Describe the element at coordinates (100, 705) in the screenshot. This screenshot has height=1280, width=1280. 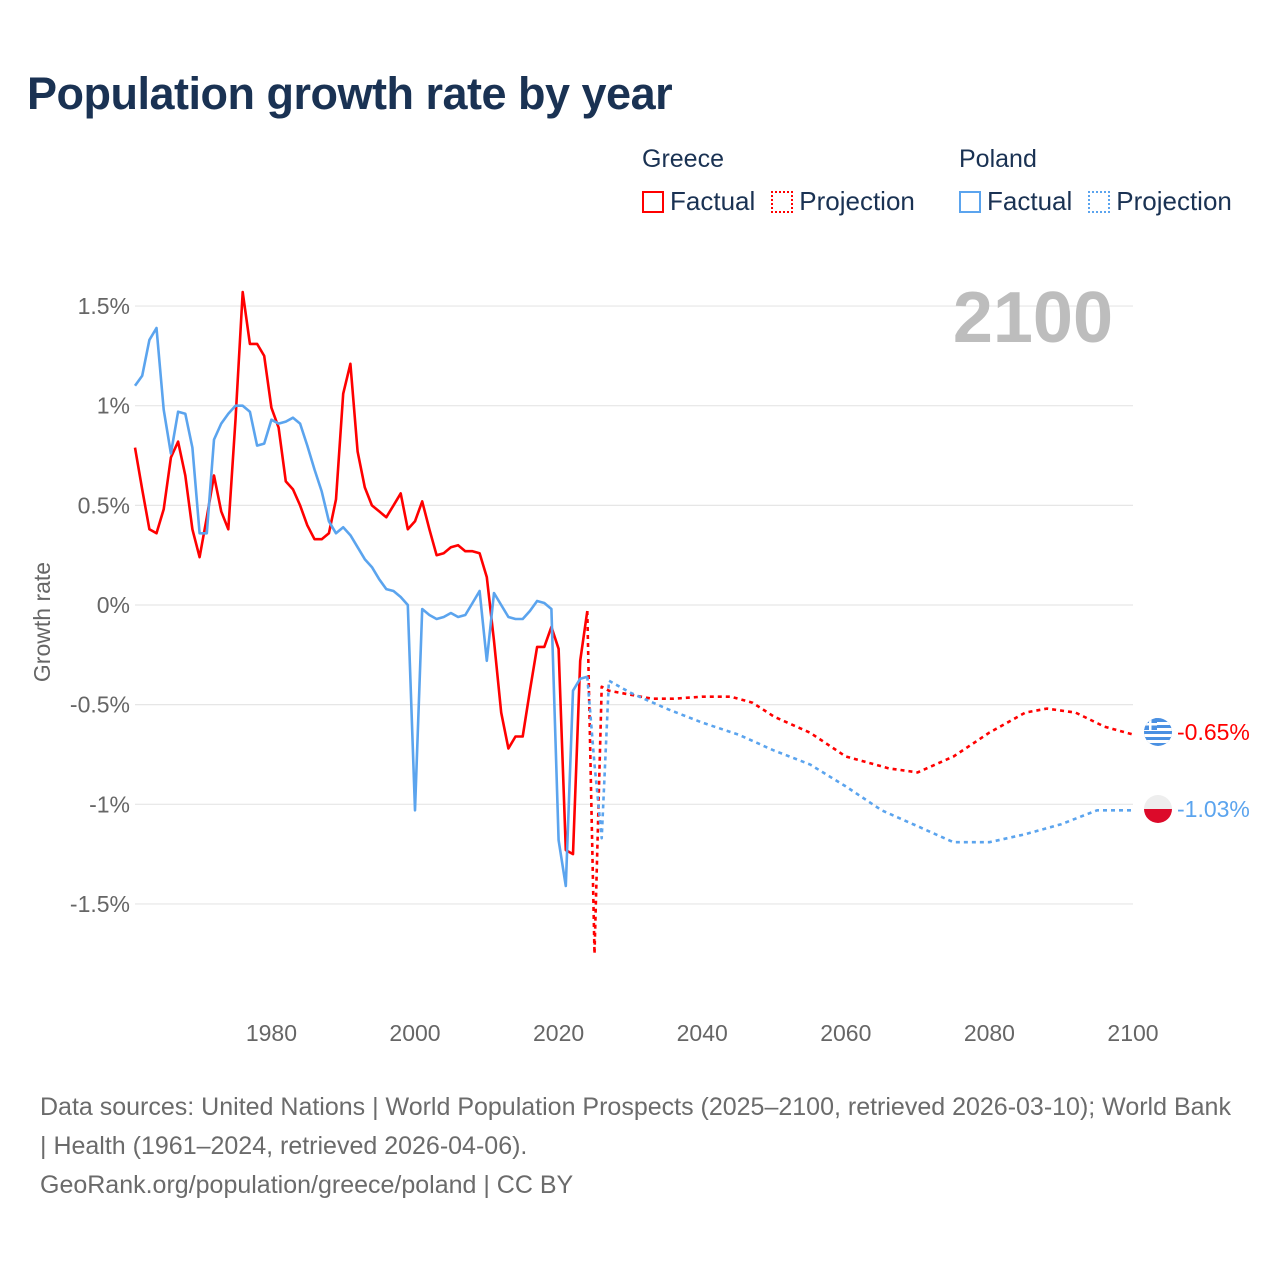
I see `y-tick-label: -0.5%` at that location.